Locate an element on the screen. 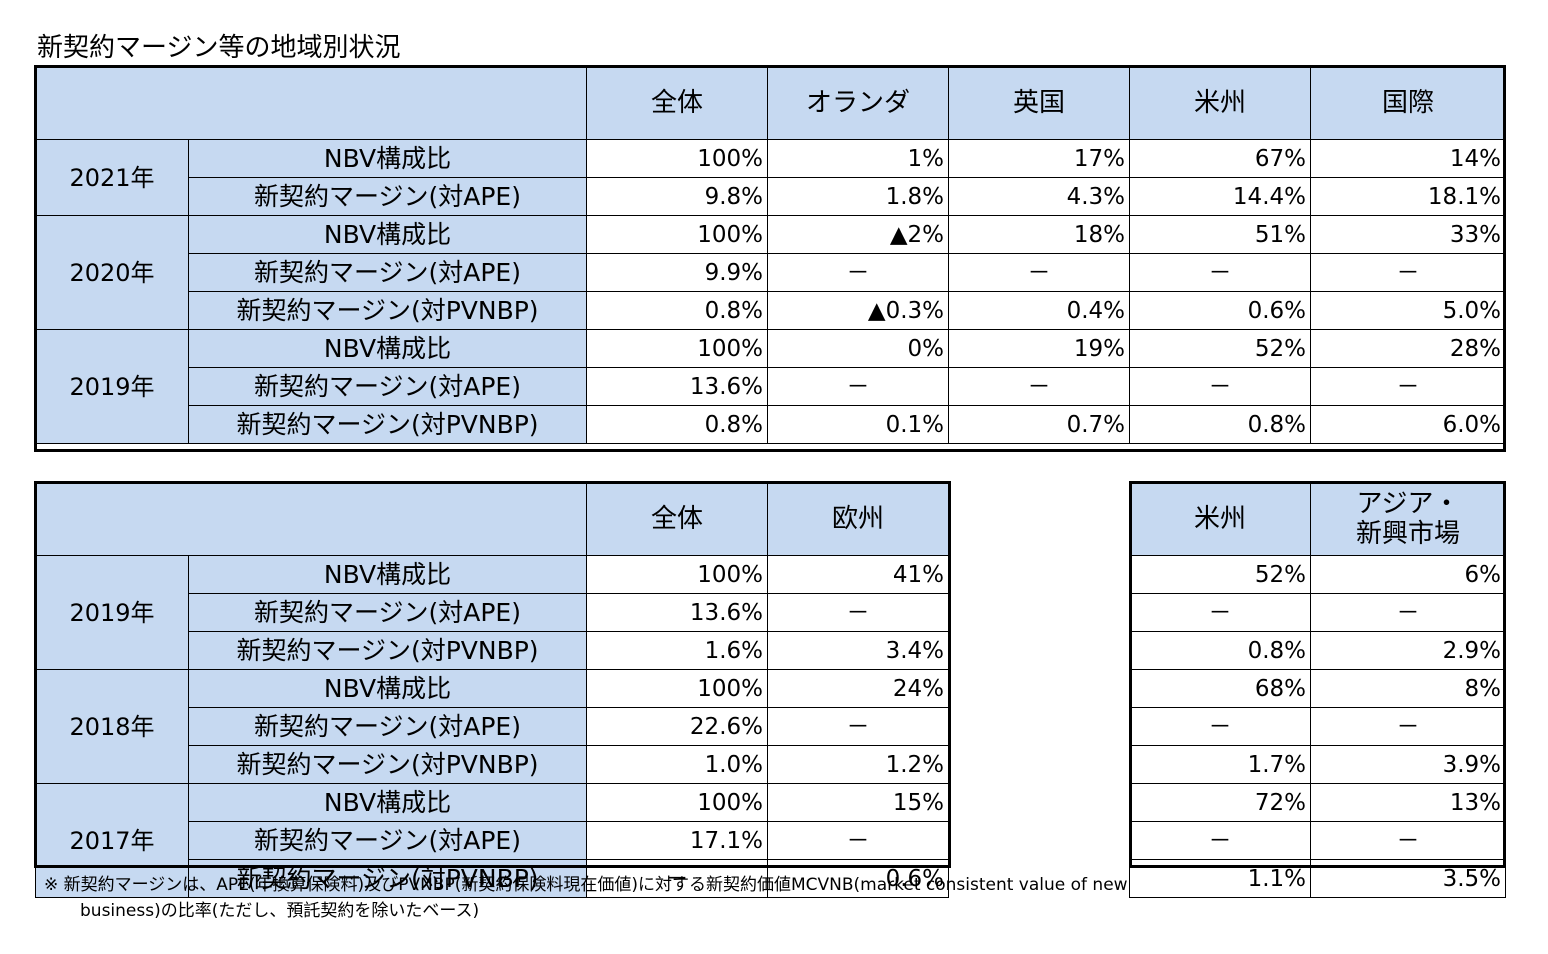 The width and height of the screenshot is (1548, 954). value-cell: 14% is located at coordinates (1408, 158).